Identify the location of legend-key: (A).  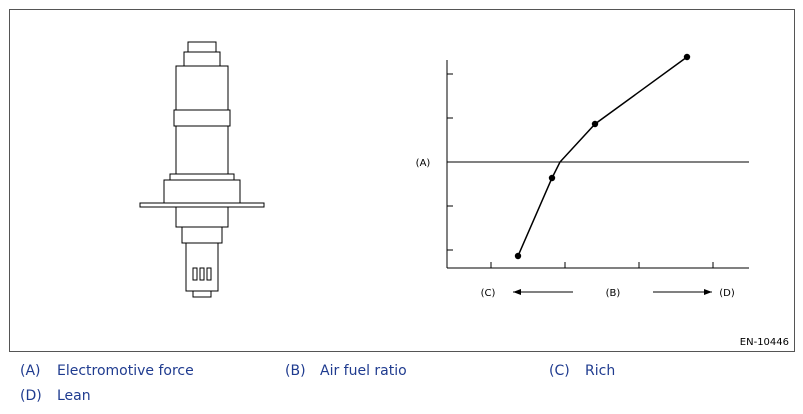
(30, 371).